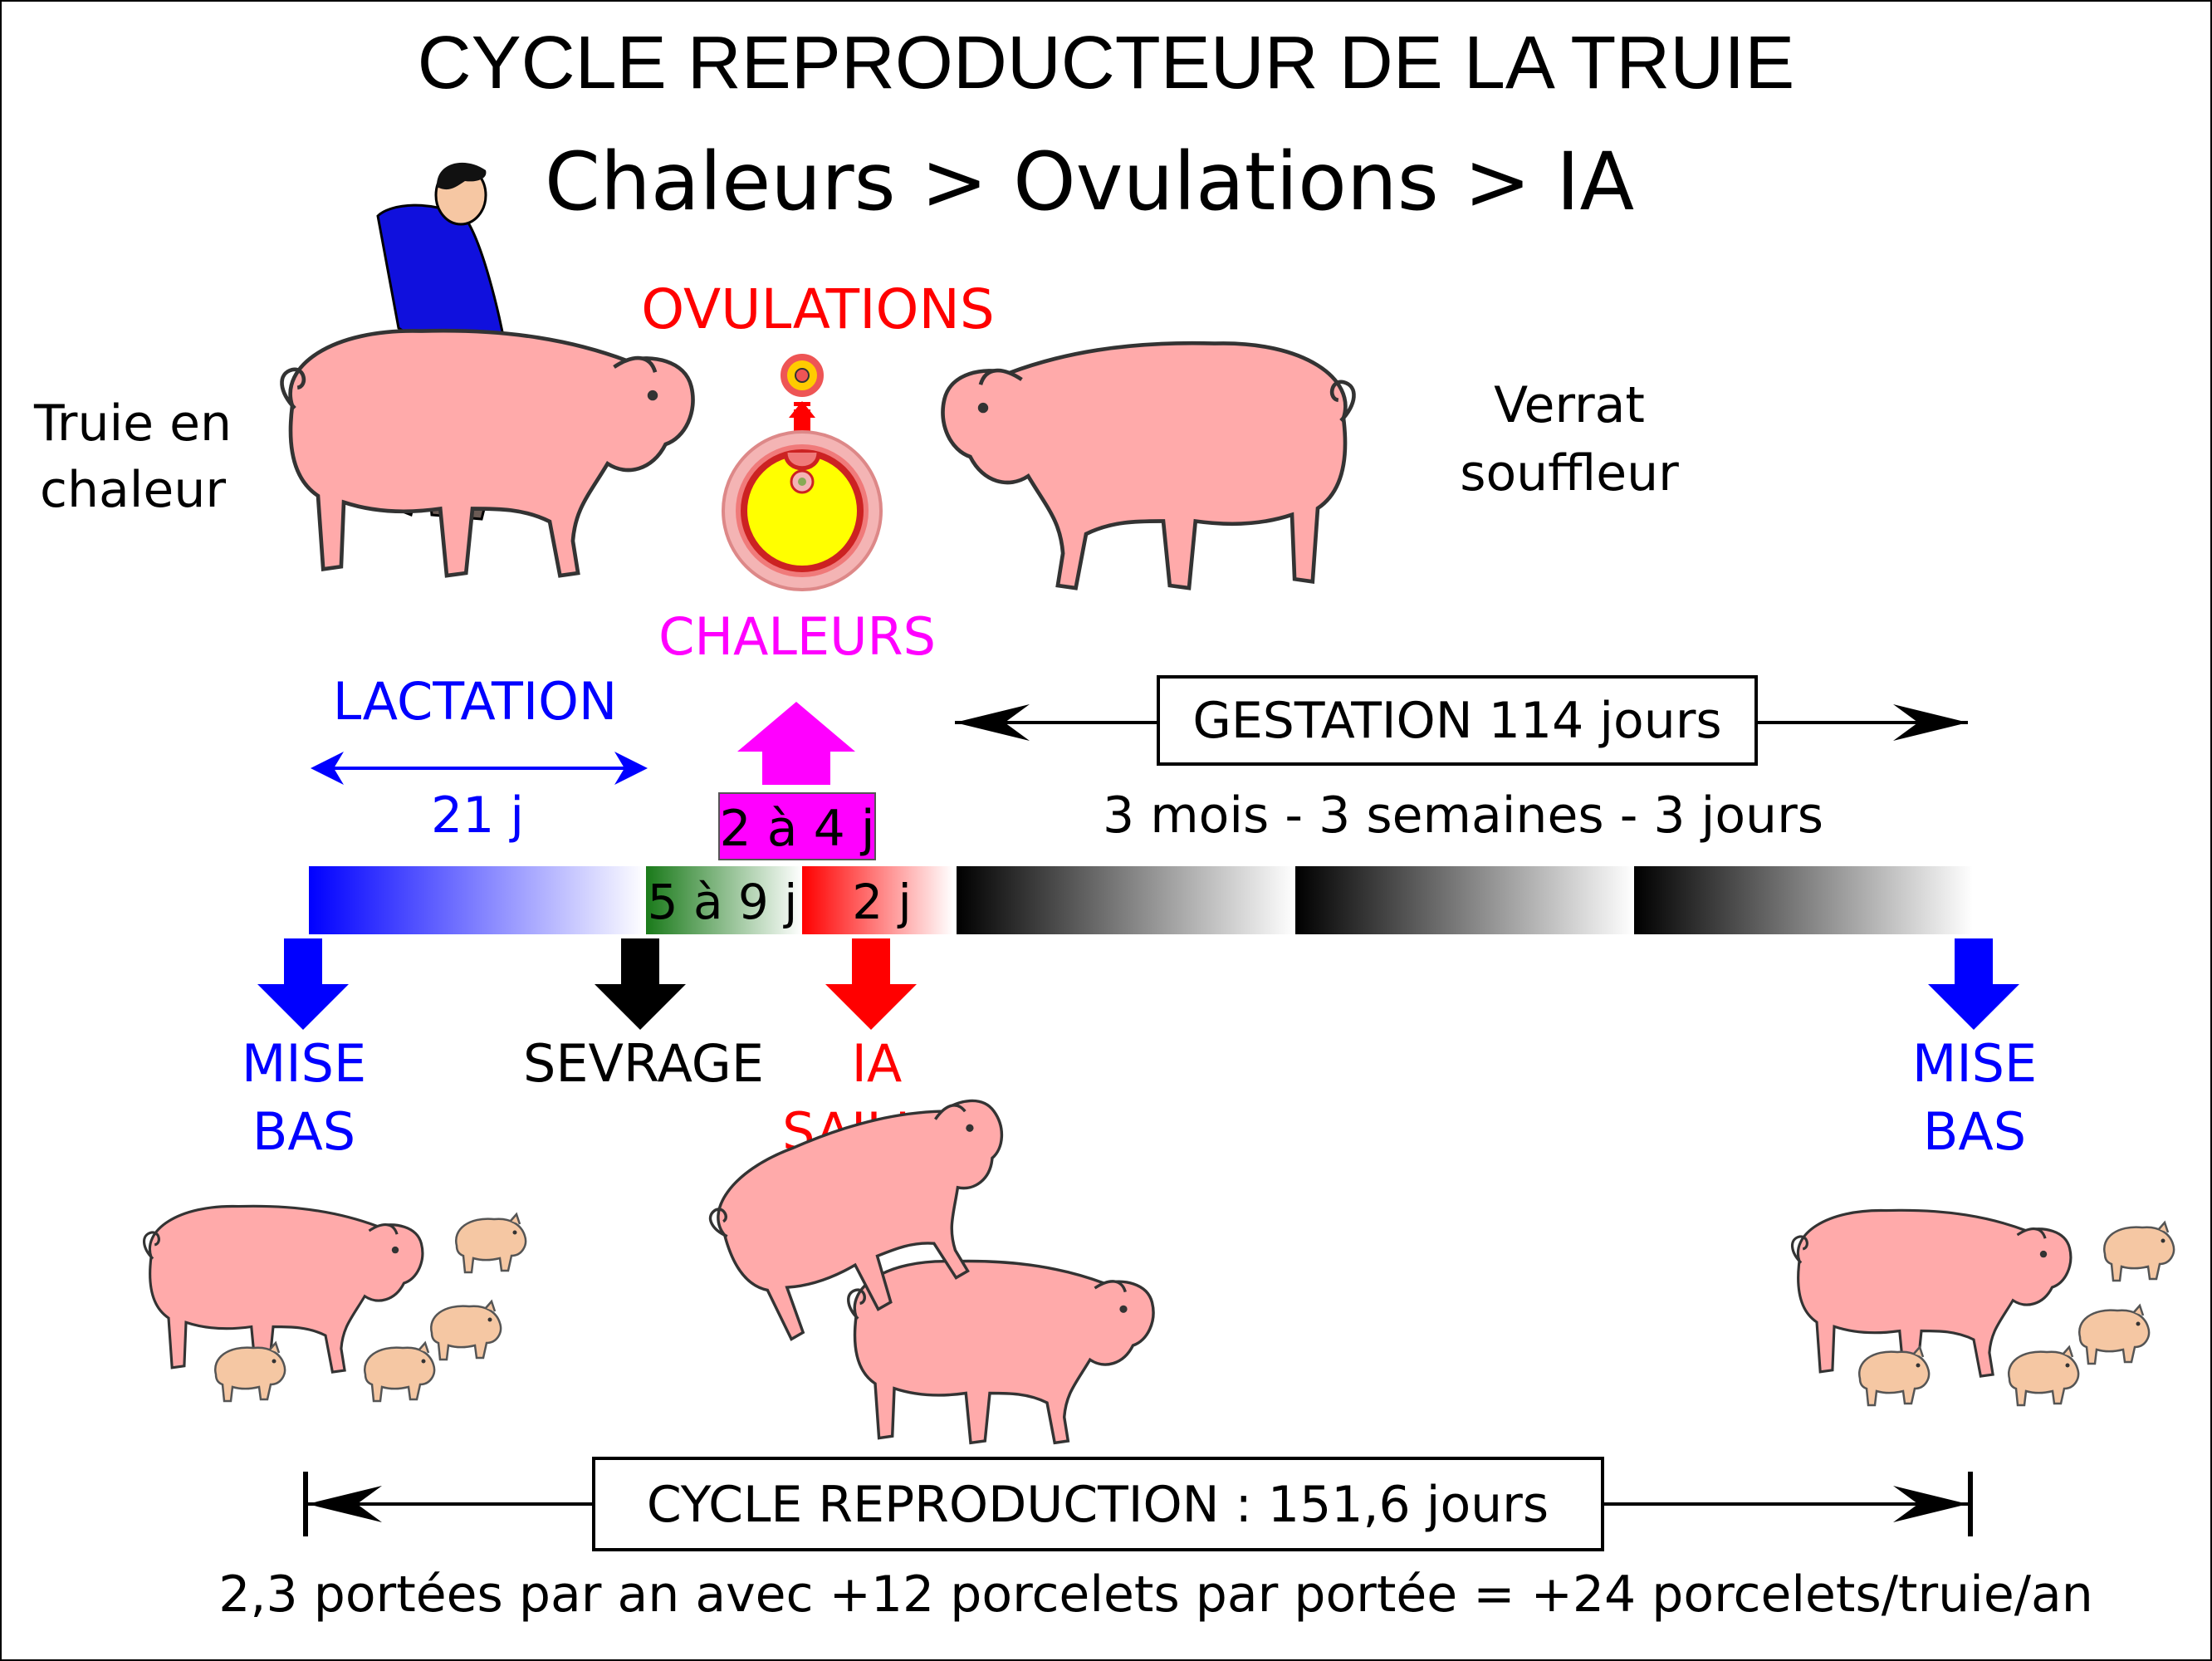 This screenshot has height=1661, width=2212. Describe the element at coordinates (487, 369) in the screenshot. I see `sow-in-heat-illustration` at that location.